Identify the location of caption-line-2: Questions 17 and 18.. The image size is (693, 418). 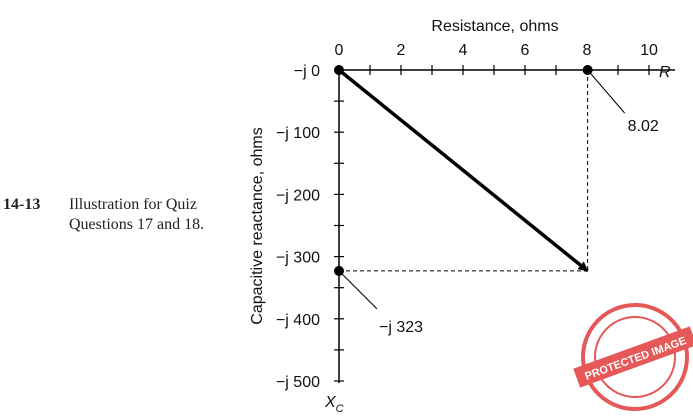
(137, 224).